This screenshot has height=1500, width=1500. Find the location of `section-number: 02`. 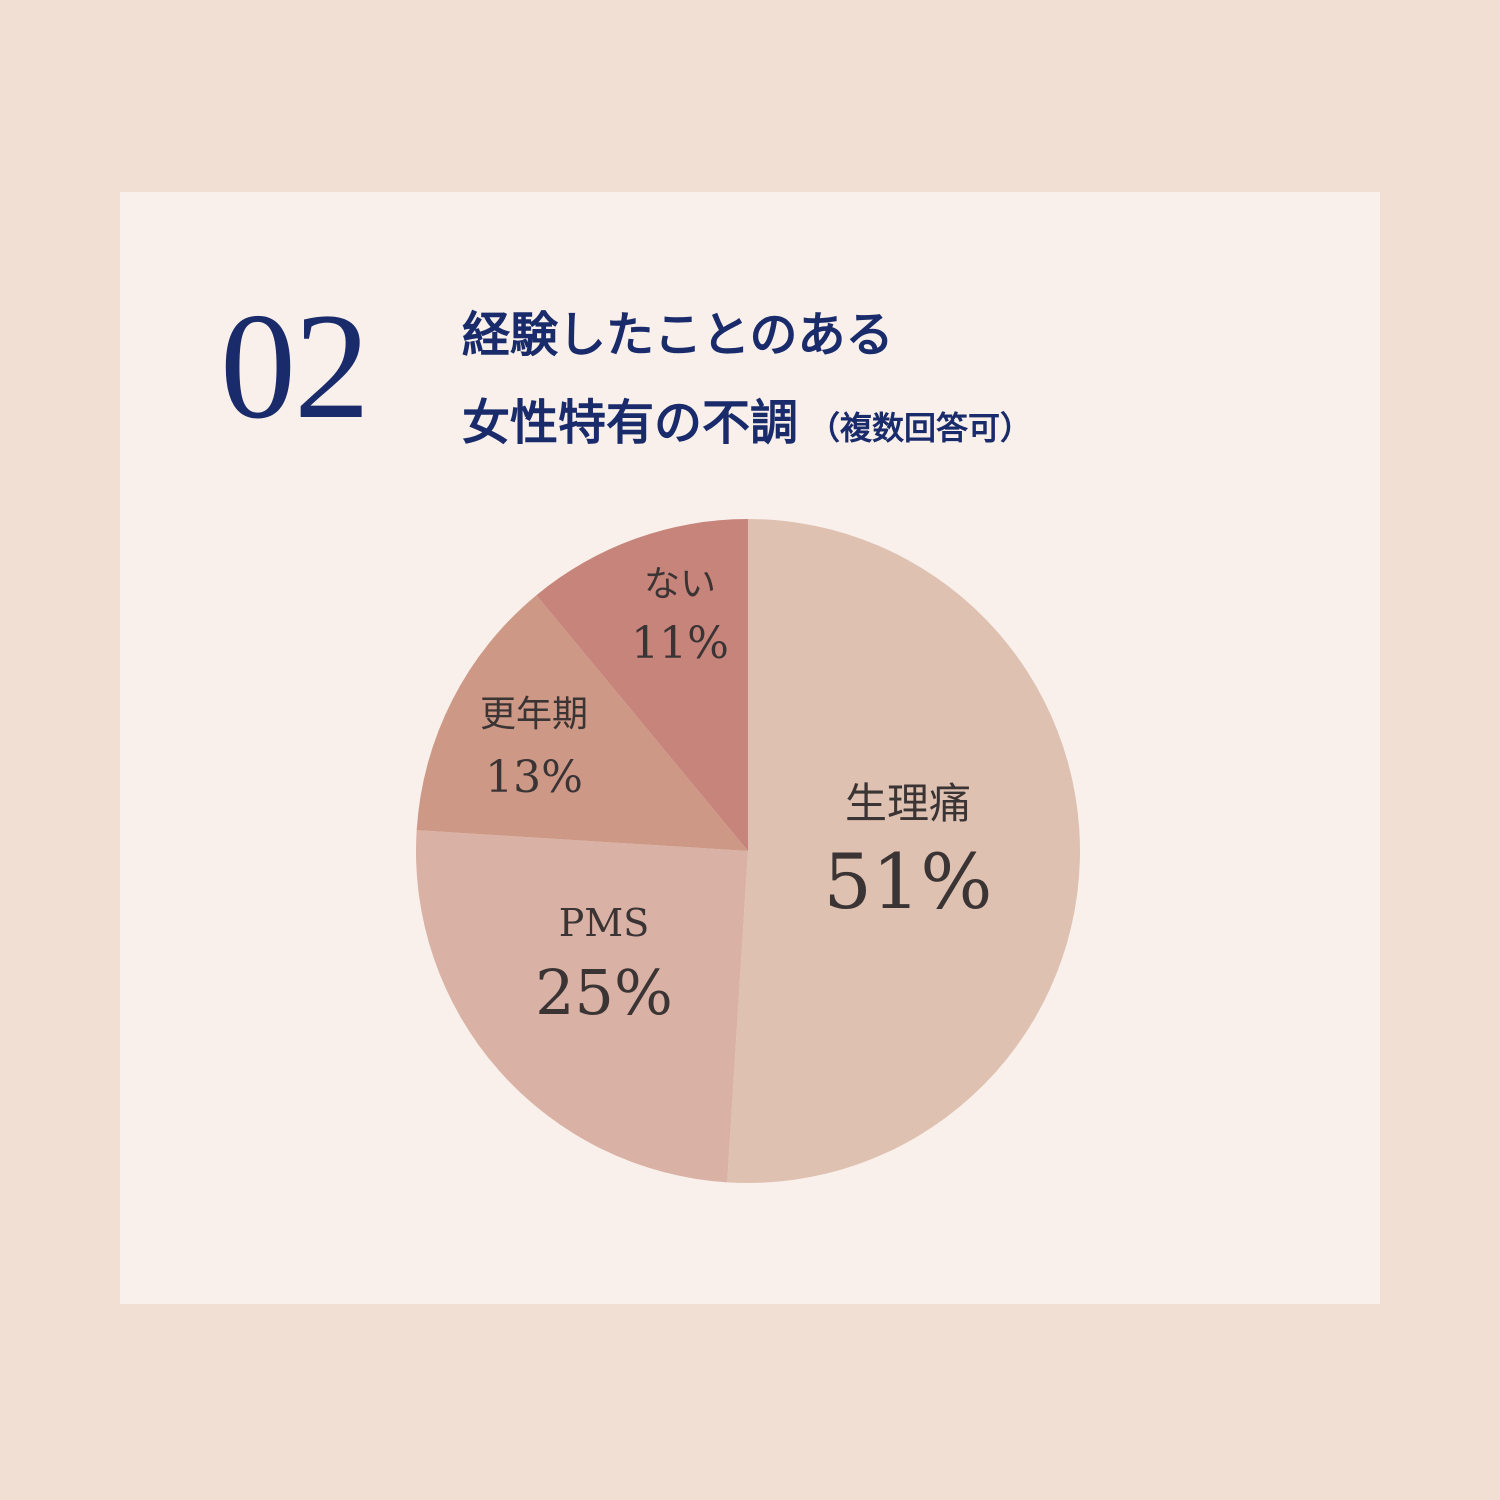

section-number: 02 is located at coordinates (295, 366).